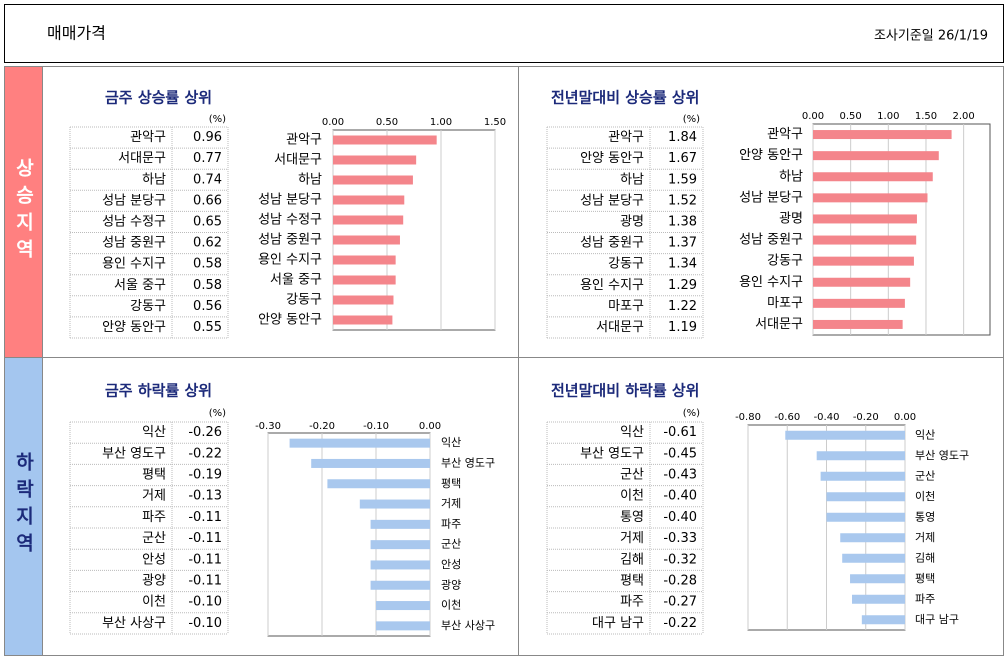  Describe the element at coordinates (785, 261) in the screenshot. I see `bar-label: 강동구` at that location.